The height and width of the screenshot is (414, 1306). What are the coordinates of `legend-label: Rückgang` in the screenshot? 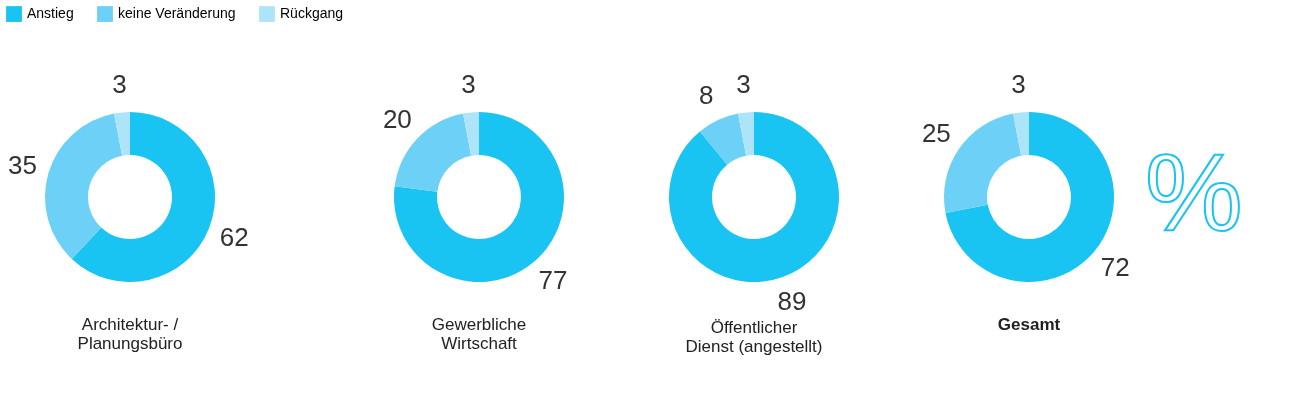 It's located at (312, 13).